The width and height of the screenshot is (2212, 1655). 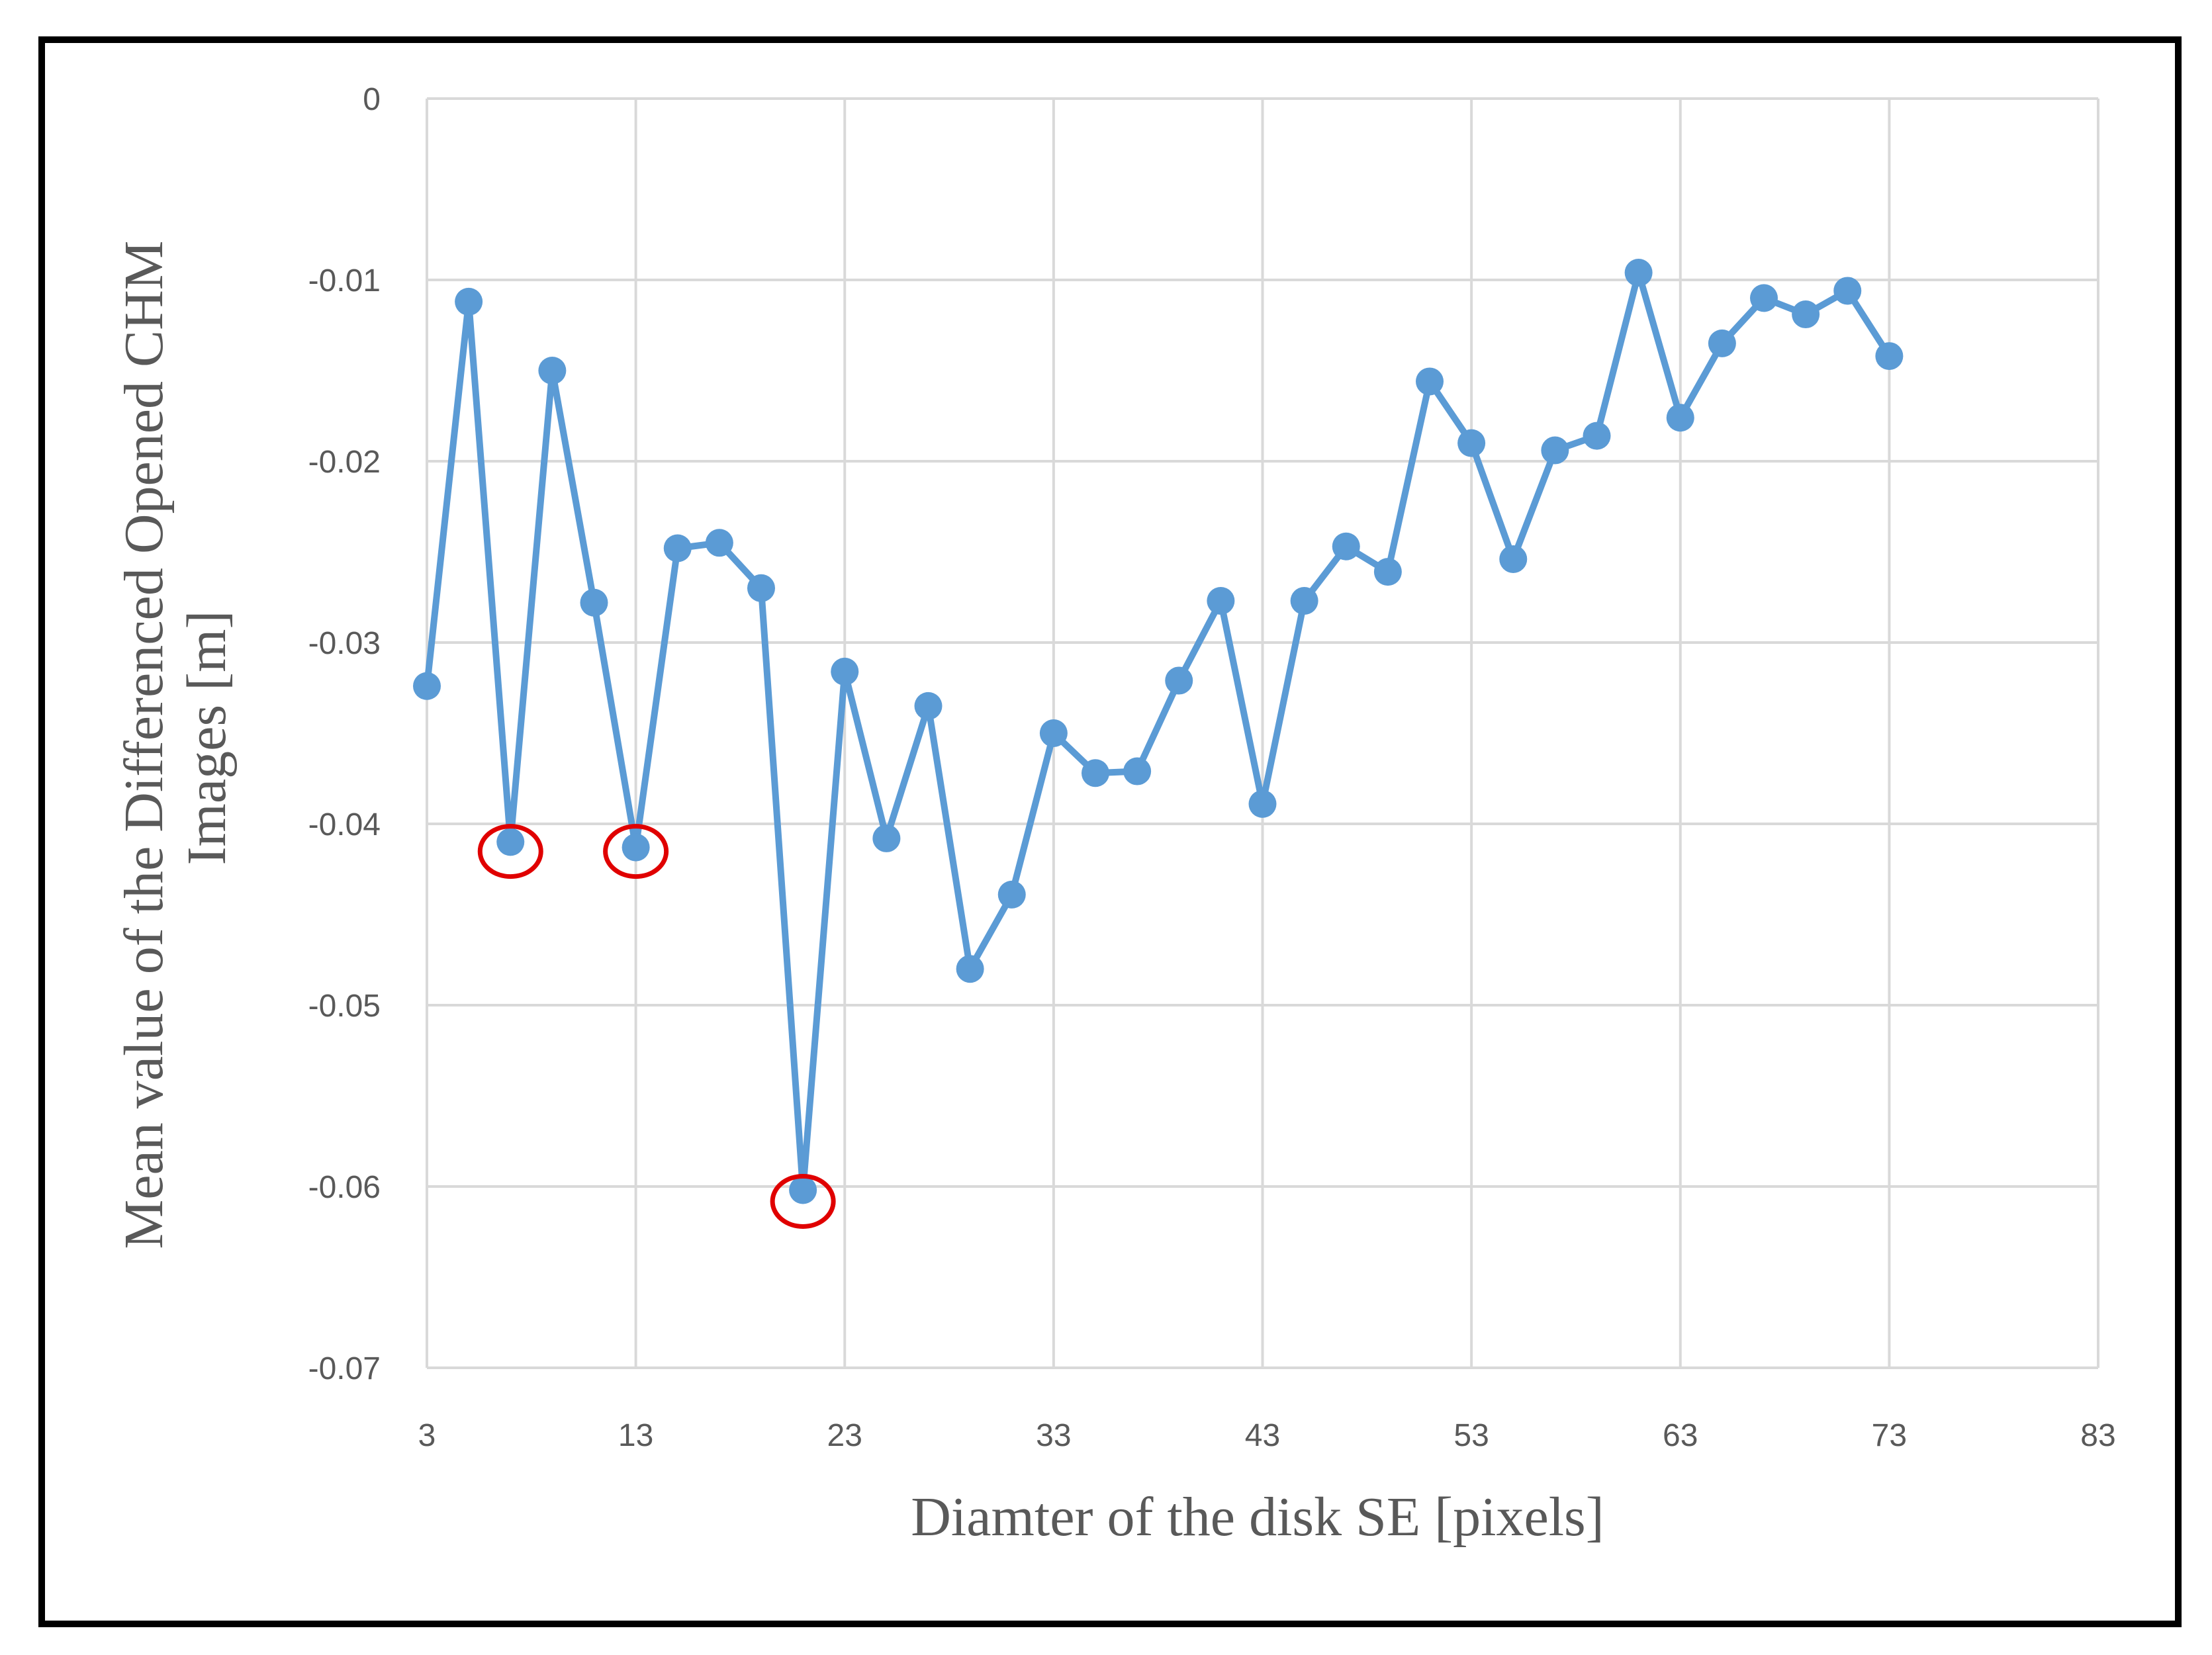 What do you see at coordinates (344, 1006) in the screenshot?
I see `y-tick-label: -0.05` at bounding box center [344, 1006].